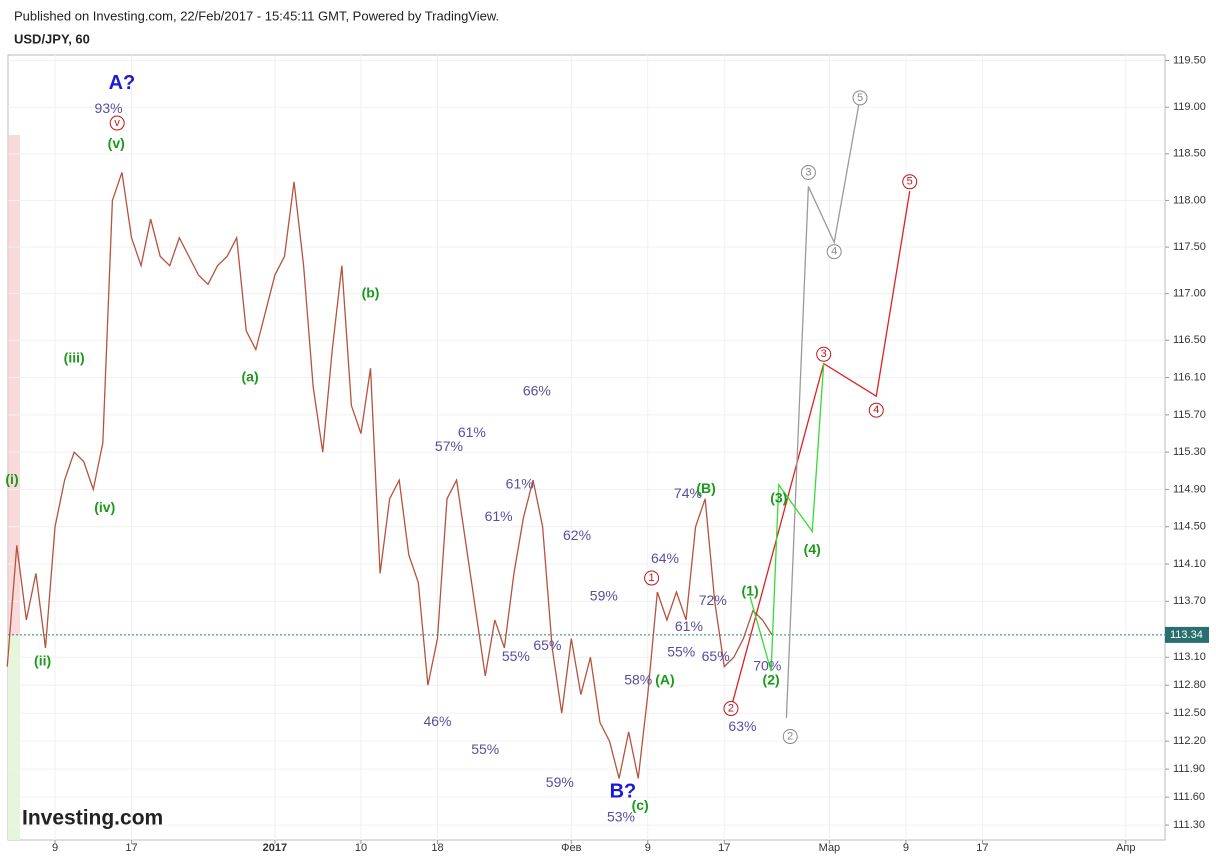 The image size is (1216, 865). I want to click on y-tick-label: 117.00, so click(1189, 294).